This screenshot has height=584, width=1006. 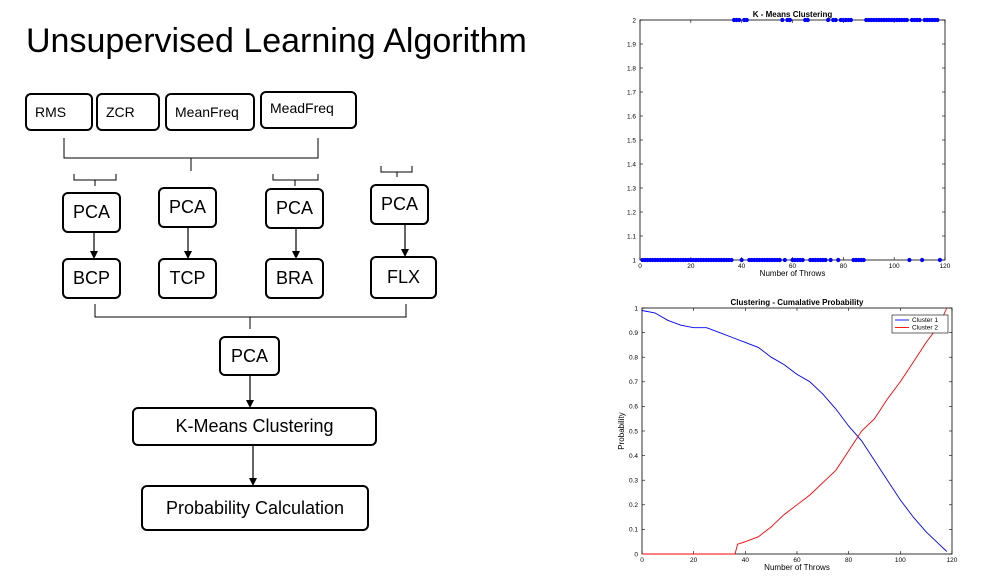 I want to click on line-xtick-label: 60, so click(x=797, y=560).